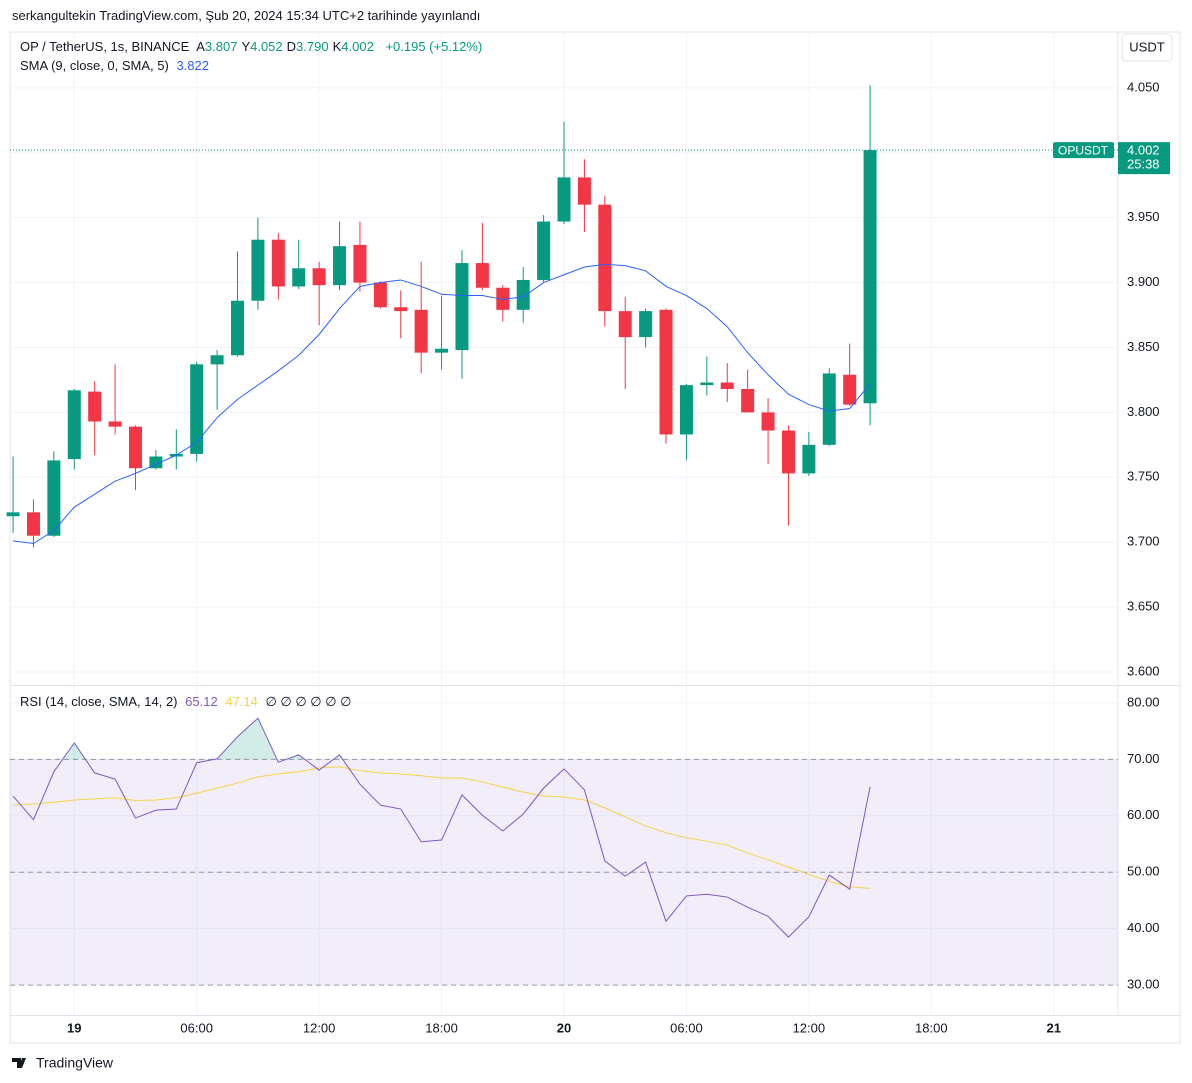 This screenshot has height=1083, width=1192. What do you see at coordinates (434, 46) in the screenshot?
I see `change: +0.195 (+5.12%)` at bounding box center [434, 46].